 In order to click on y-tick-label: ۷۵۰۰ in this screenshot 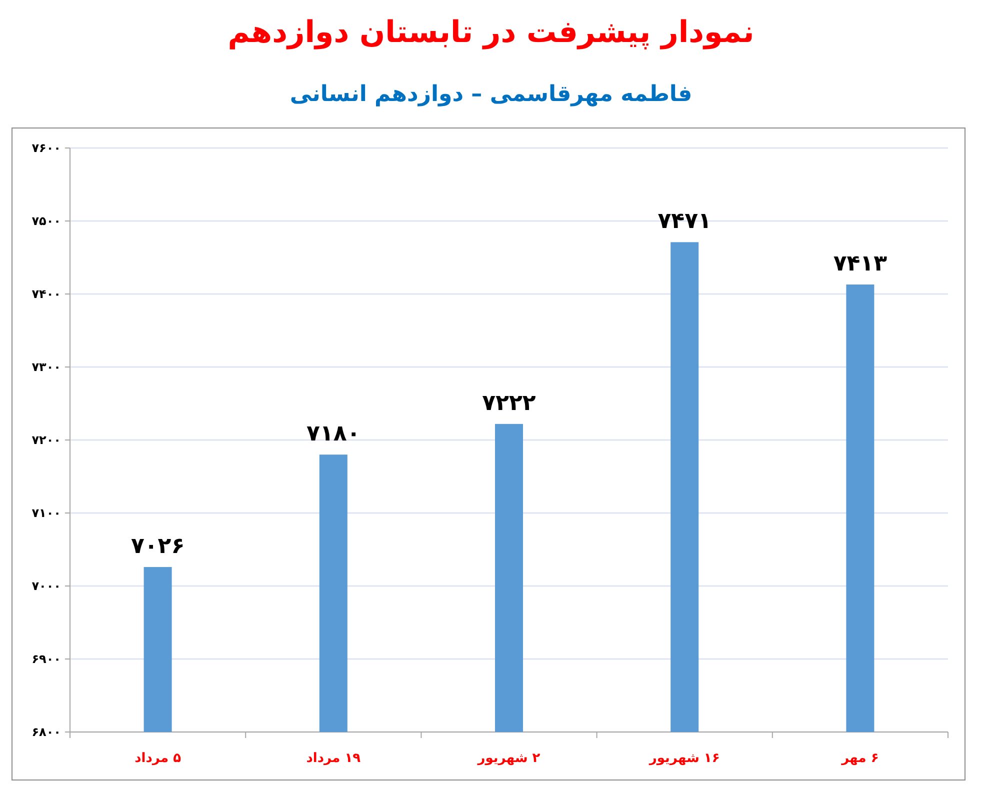, I will do `click(46, 221)`.